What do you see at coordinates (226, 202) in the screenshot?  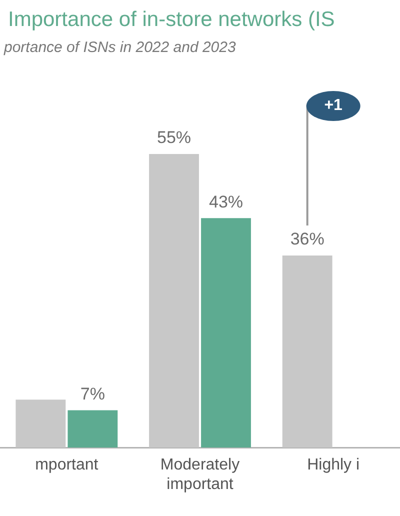 I see `data-label: 43%` at bounding box center [226, 202].